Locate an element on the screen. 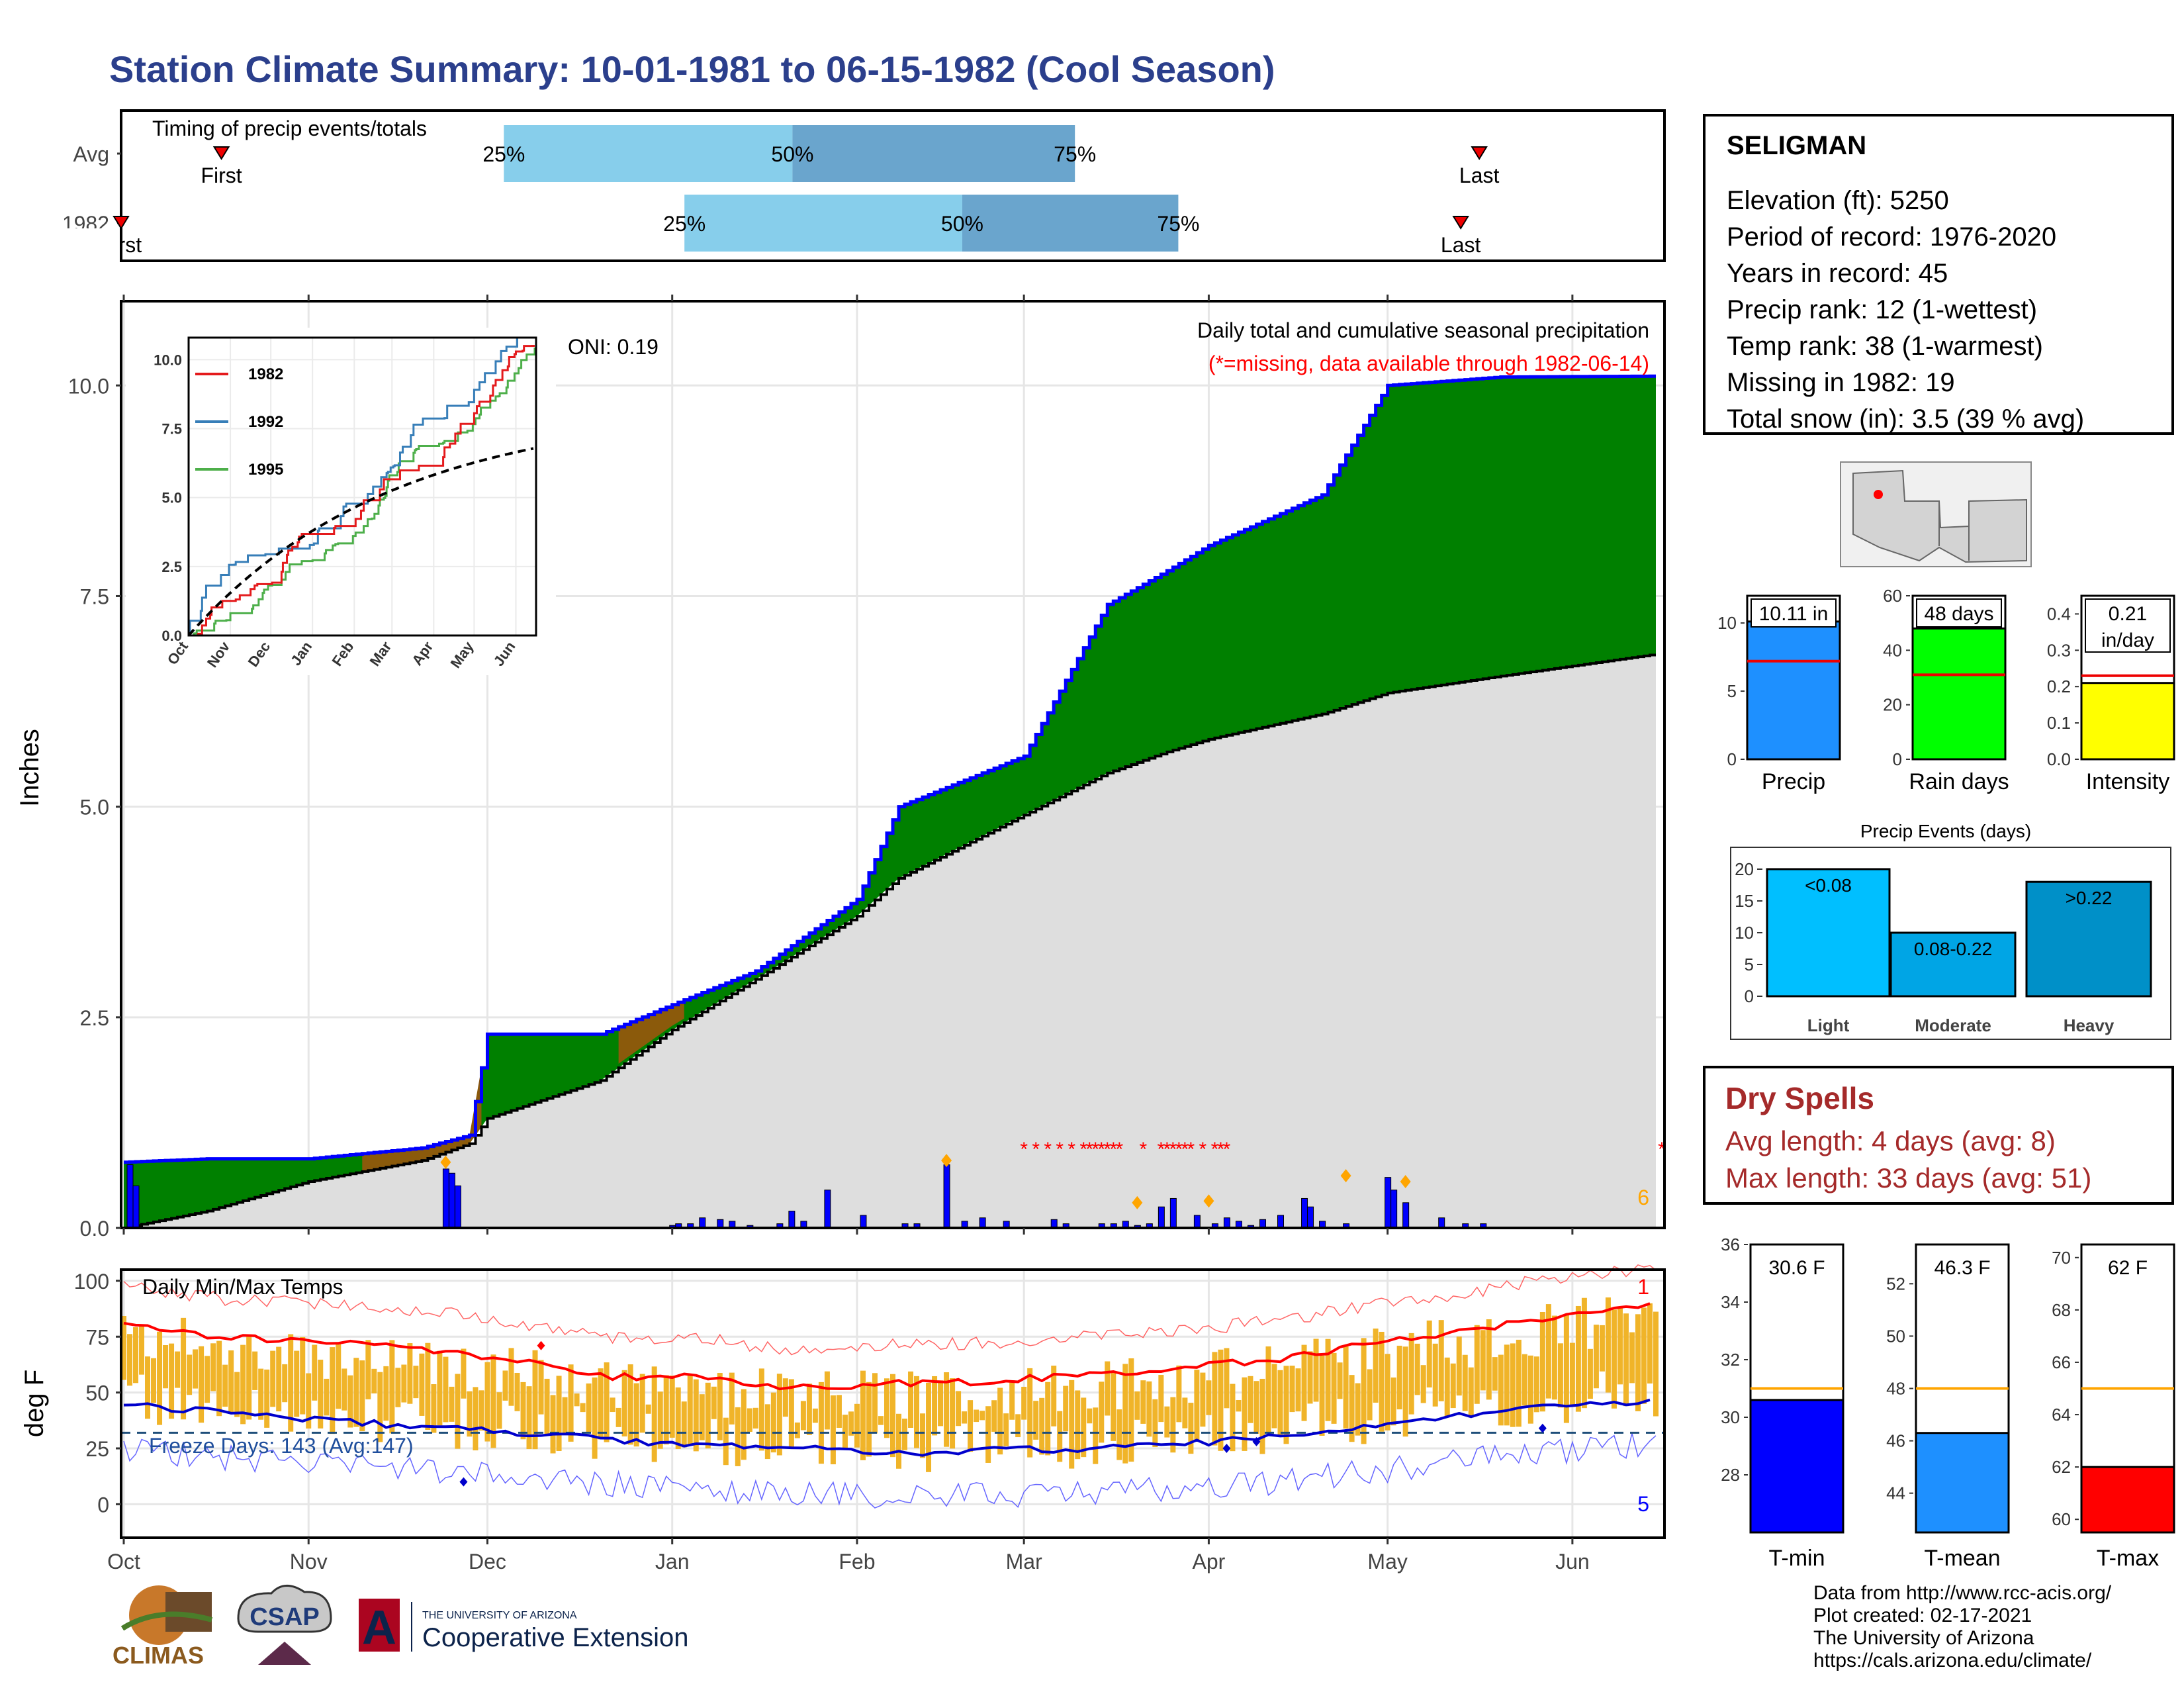 The height and width of the screenshot is (1688, 2184). temp-top-count: 1 is located at coordinates (1643, 1287).